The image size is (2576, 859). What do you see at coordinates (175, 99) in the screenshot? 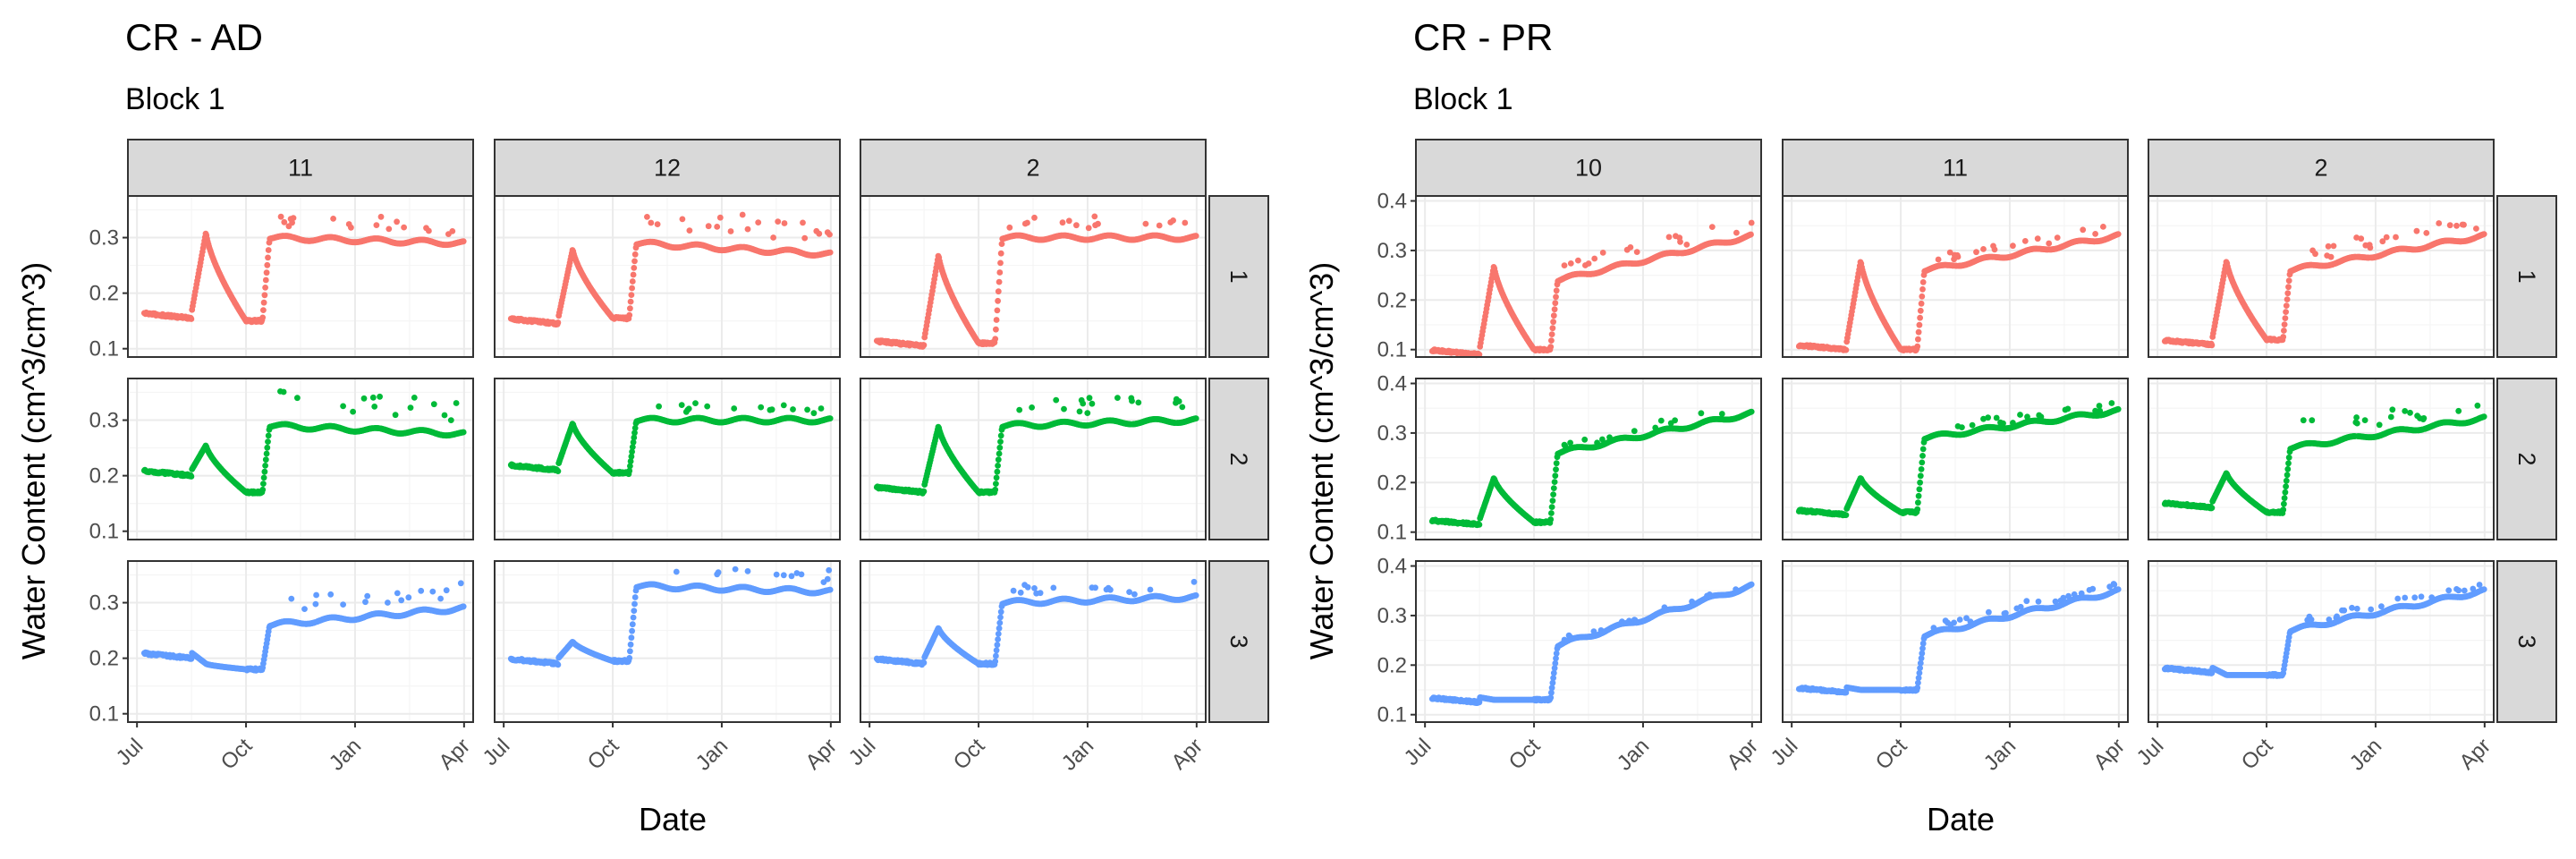
I see `plot-subtitle: Block 1` at bounding box center [175, 99].